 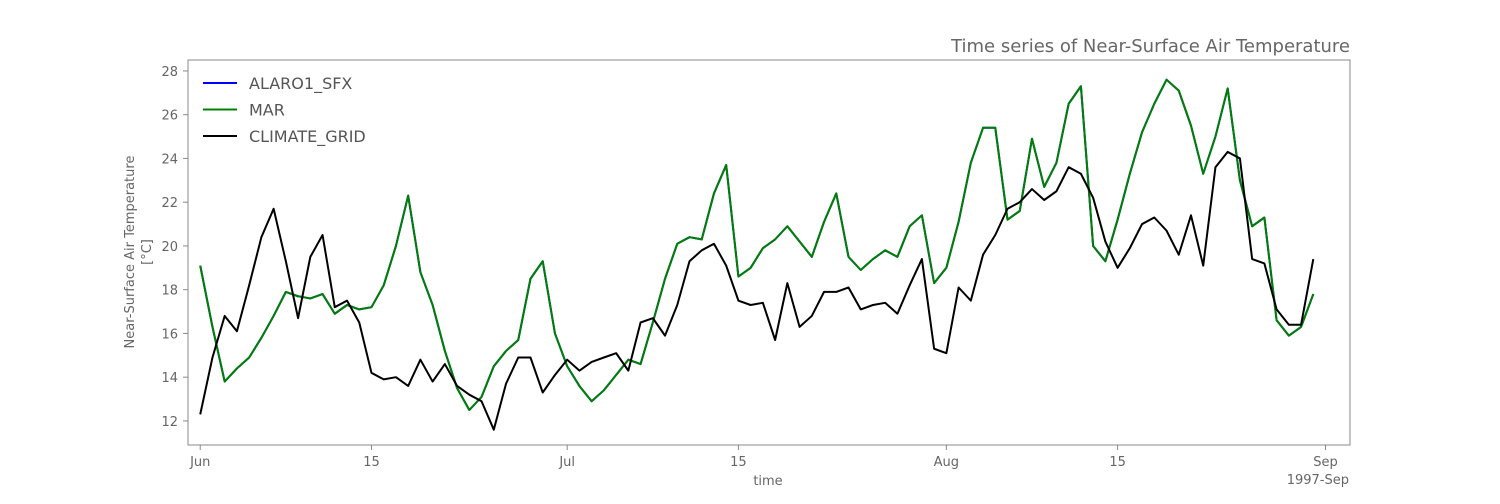 I want to click on x-tick-label: Aug, so click(x=946, y=462).